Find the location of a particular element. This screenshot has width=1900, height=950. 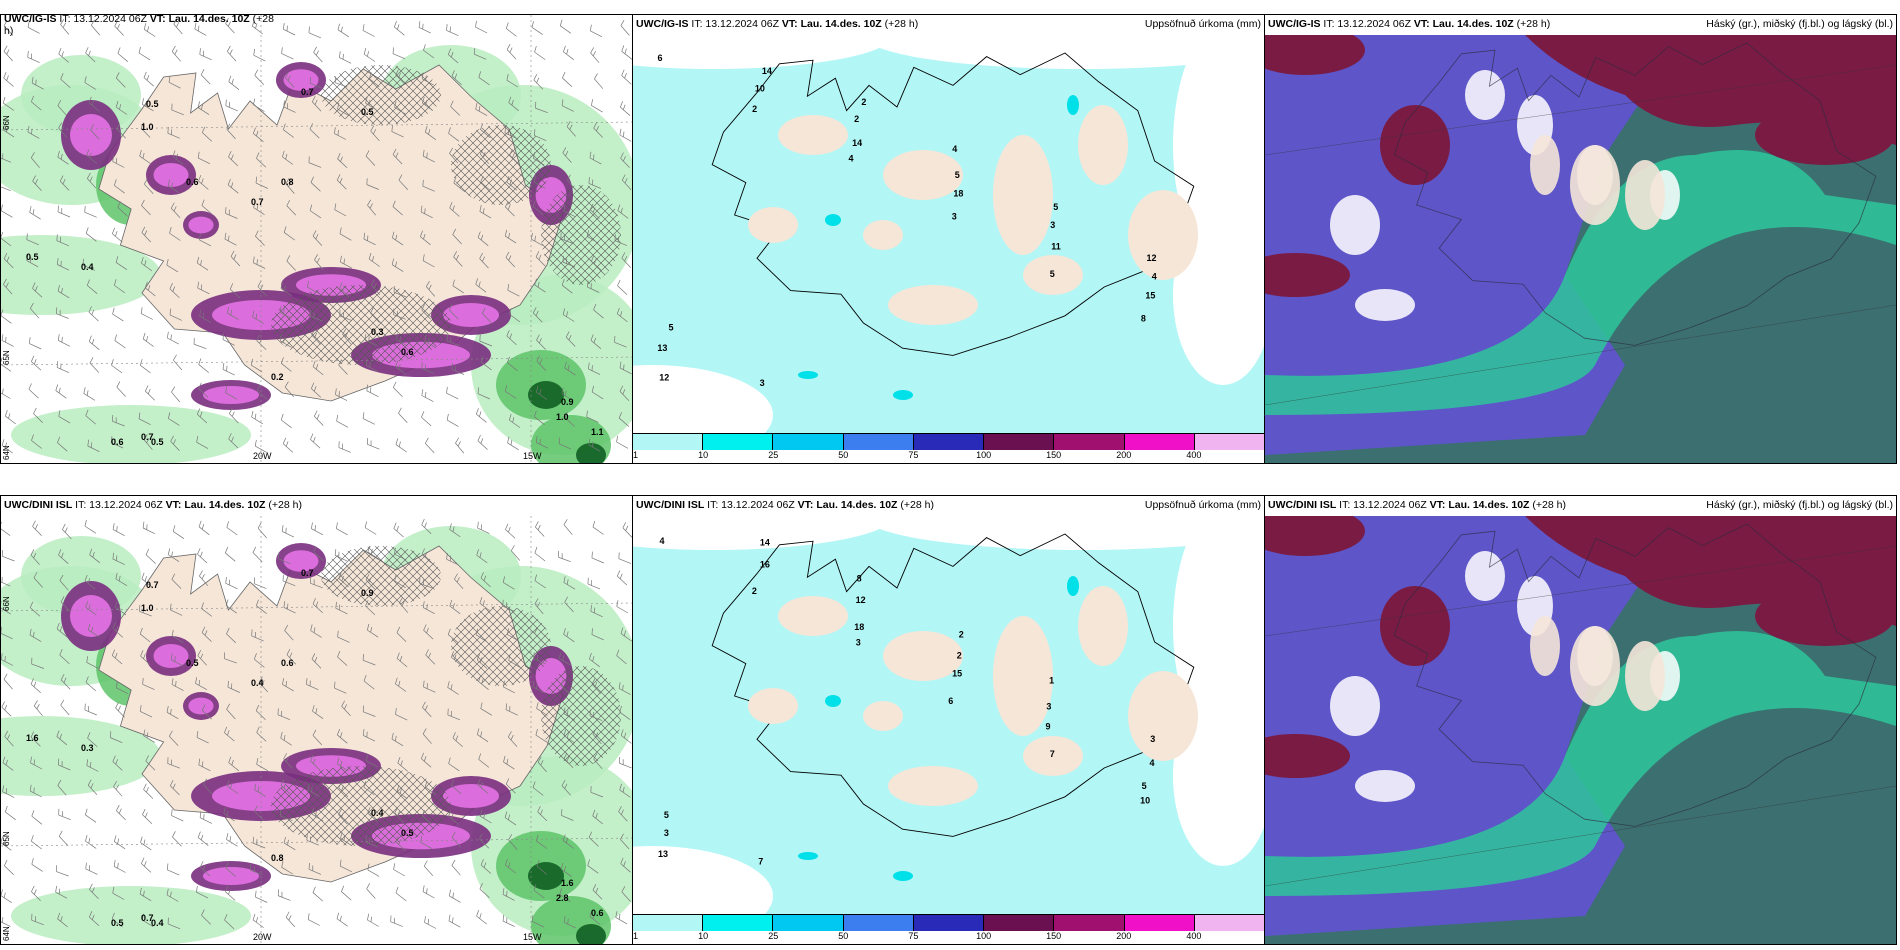

grid-line is located at coordinates (1580, 836).